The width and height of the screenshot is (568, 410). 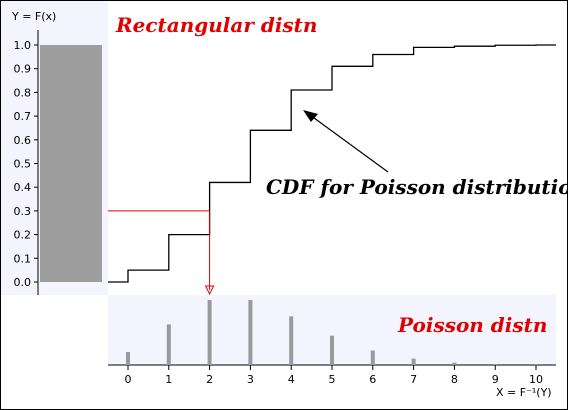 What do you see at coordinates (23, 235) in the screenshot?
I see `y-tick-label: 0.2` at bounding box center [23, 235].